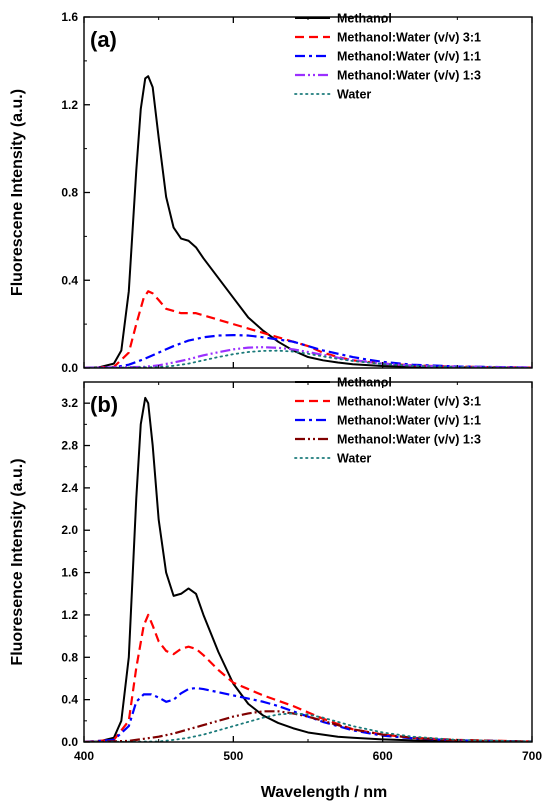 The image size is (547, 801). What do you see at coordinates (69, 403) in the screenshot?
I see `y-tick-label: 3.2` at bounding box center [69, 403].